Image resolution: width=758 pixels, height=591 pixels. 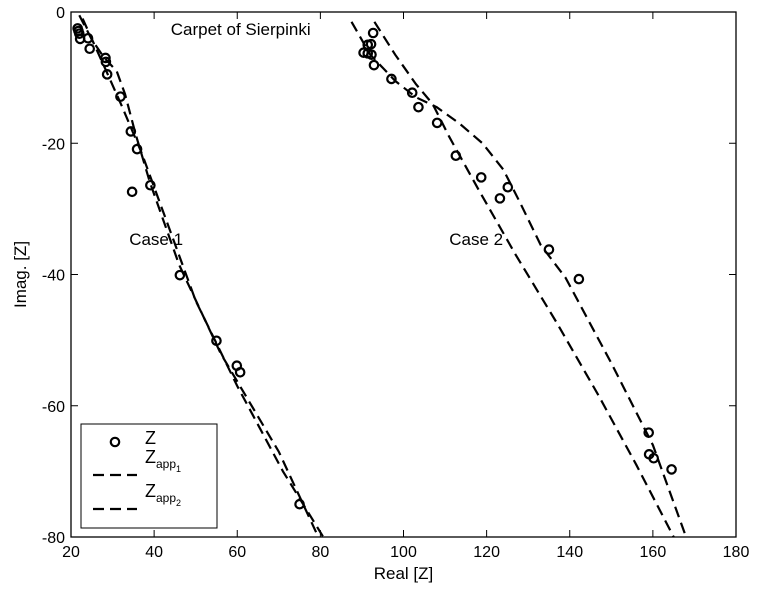 What do you see at coordinates (154, 552) in the screenshot?
I see `x-tick-label: 40` at bounding box center [154, 552].